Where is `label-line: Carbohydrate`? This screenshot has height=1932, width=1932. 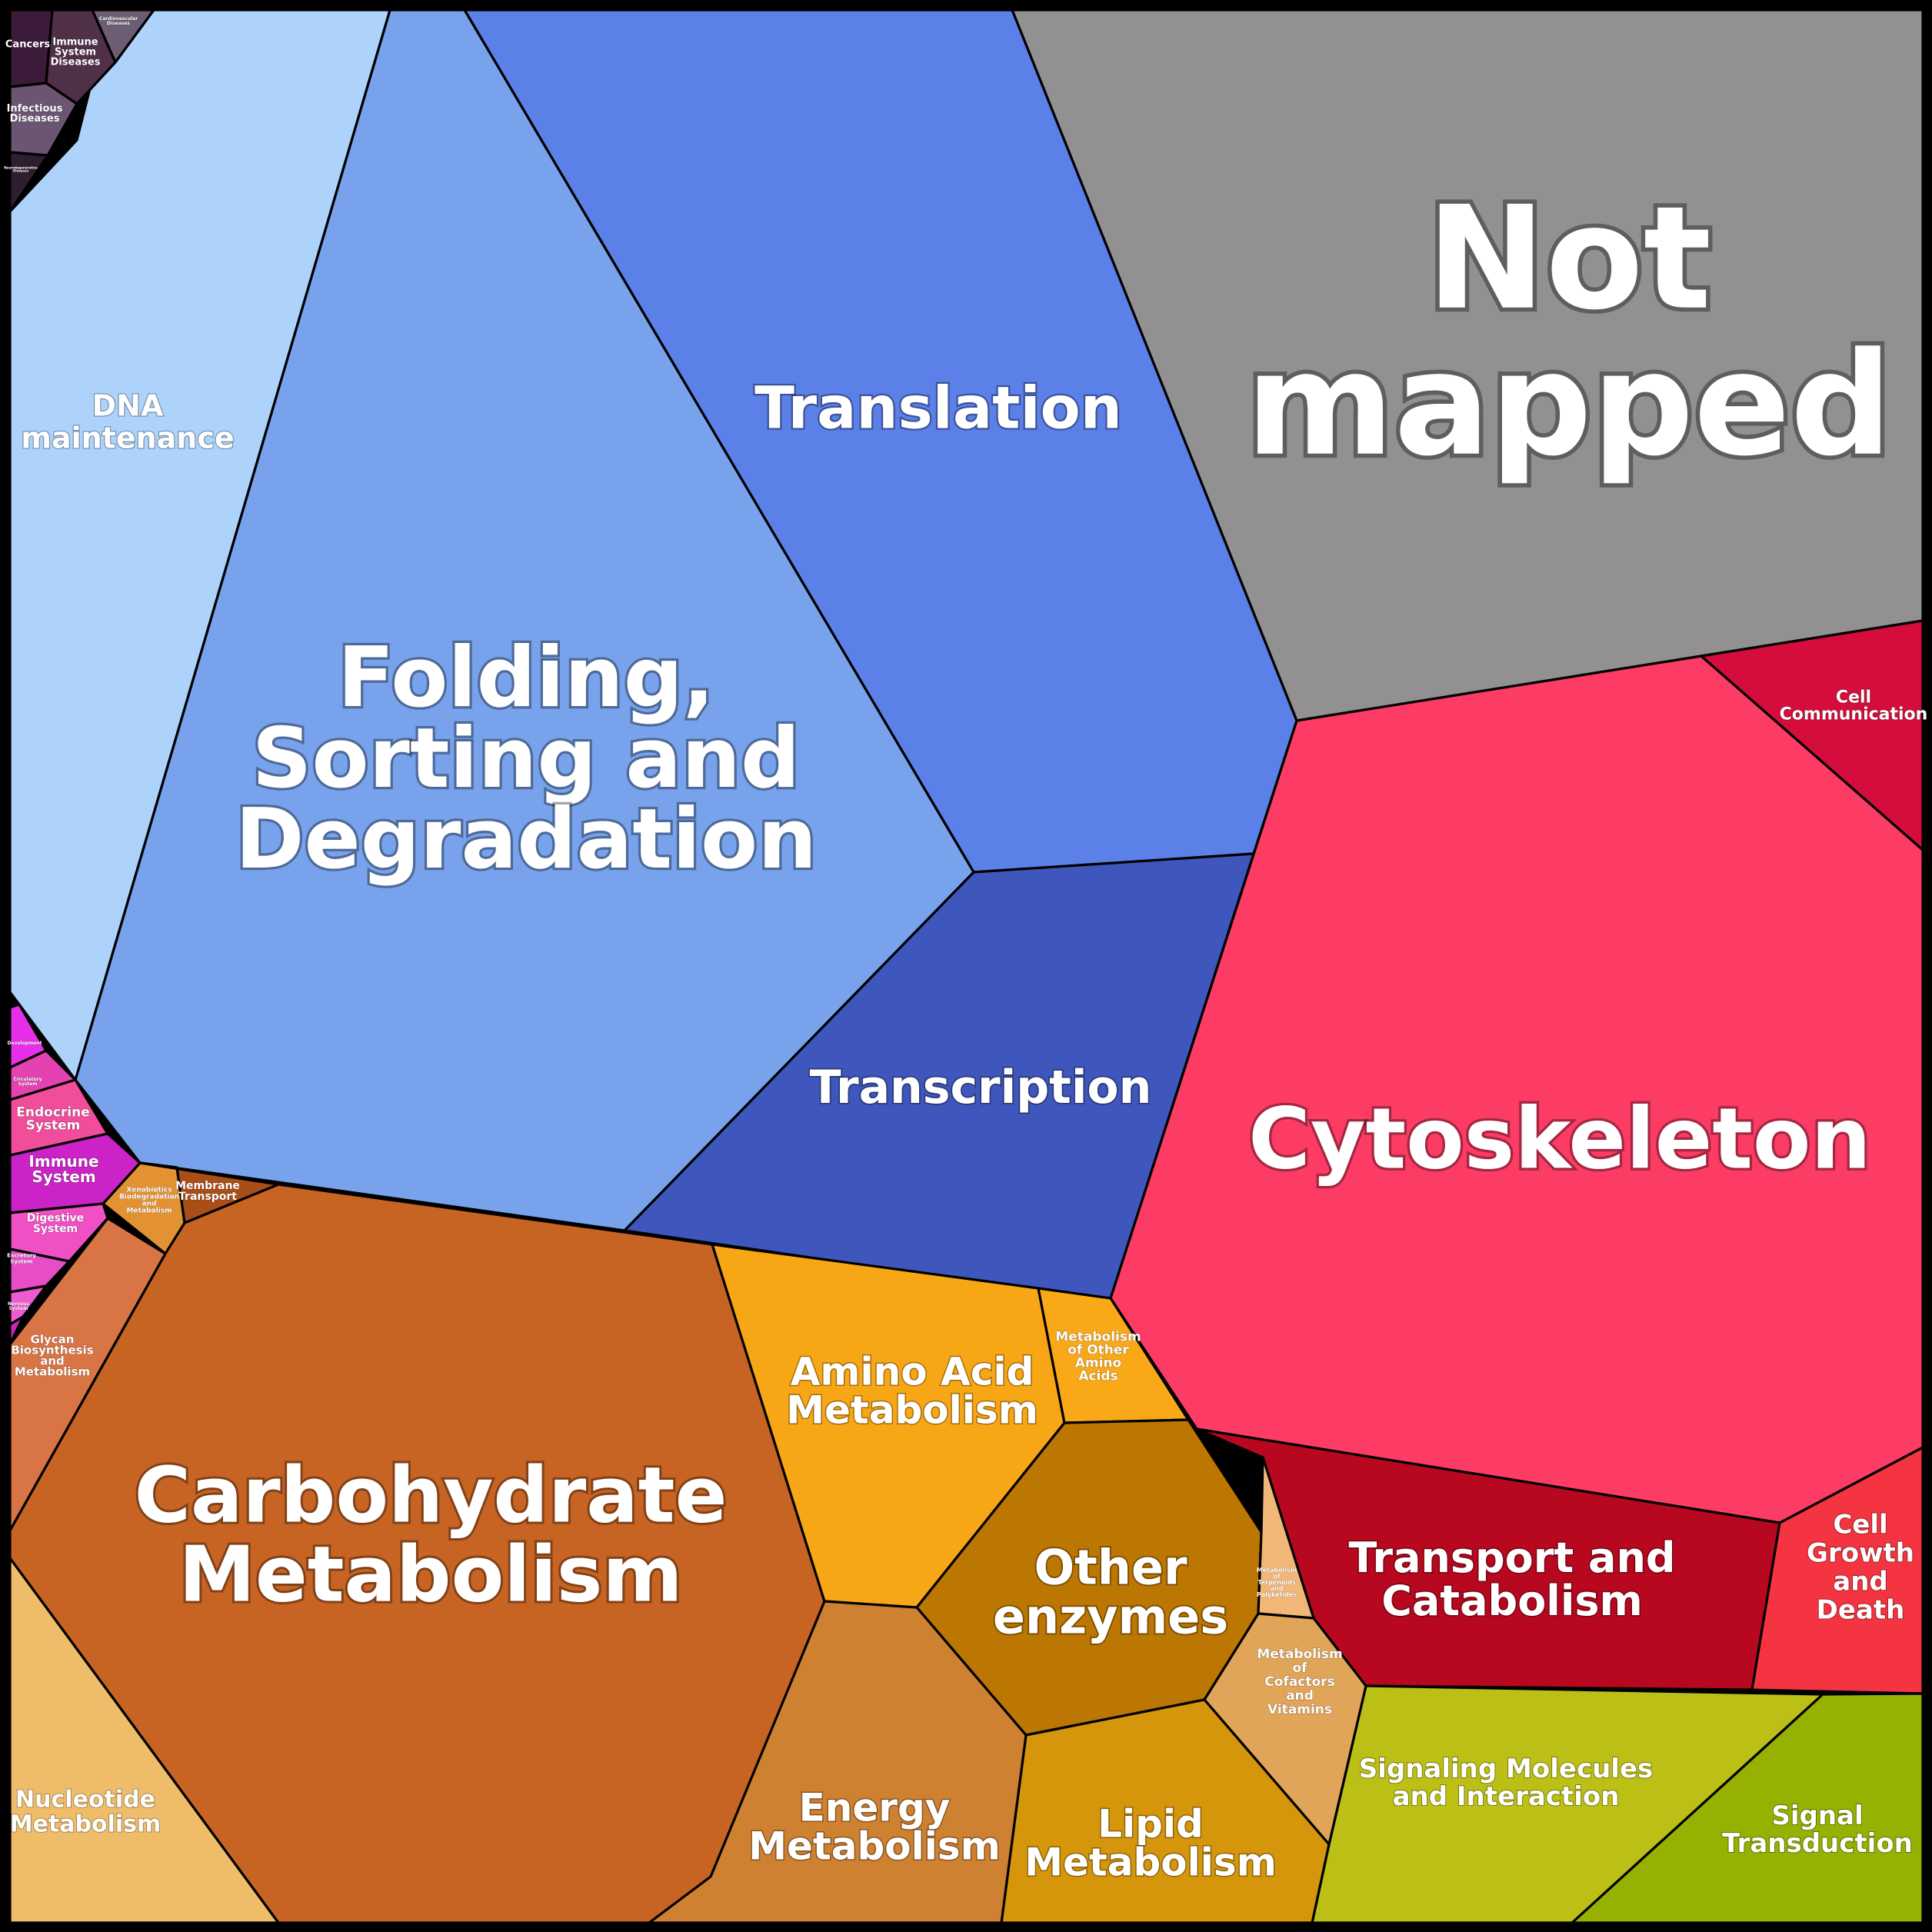 label-line: Carbohydrate is located at coordinates (431, 1496).